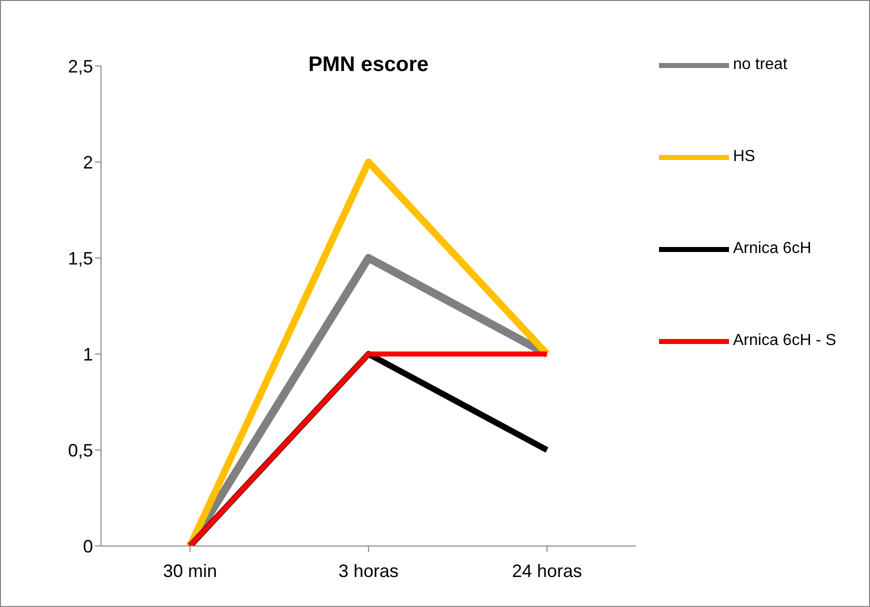 This screenshot has width=870, height=607. What do you see at coordinates (368, 570) in the screenshot?
I see `x-tick-label: 3 horas` at bounding box center [368, 570].